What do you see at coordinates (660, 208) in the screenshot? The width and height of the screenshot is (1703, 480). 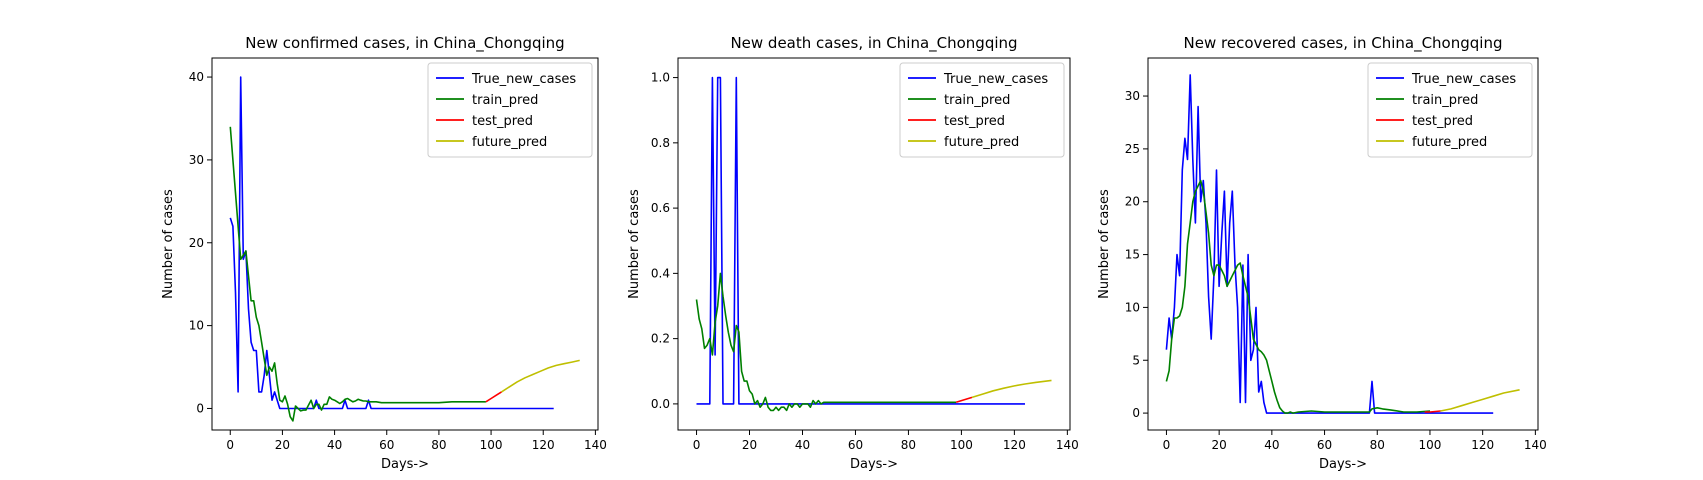 I see `y-tick-label: 0.6` at bounding box center [660, 208].